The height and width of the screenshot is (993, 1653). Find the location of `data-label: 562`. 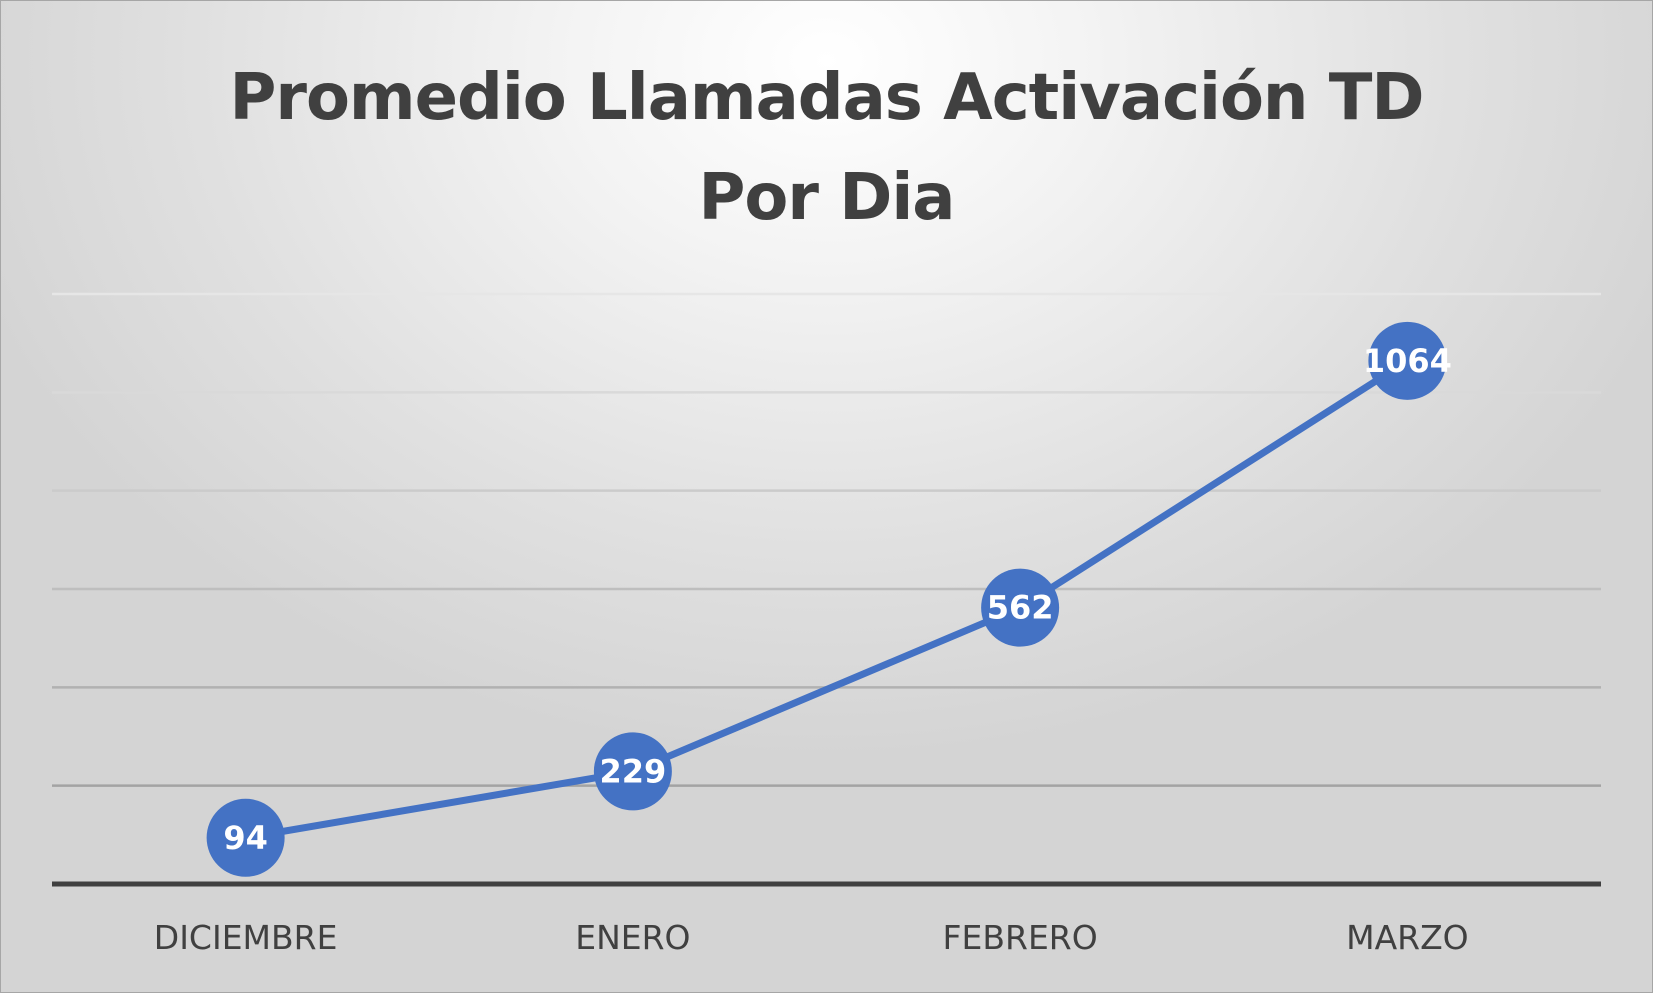

data-label: 562 is located at coordinates (1020, 608).